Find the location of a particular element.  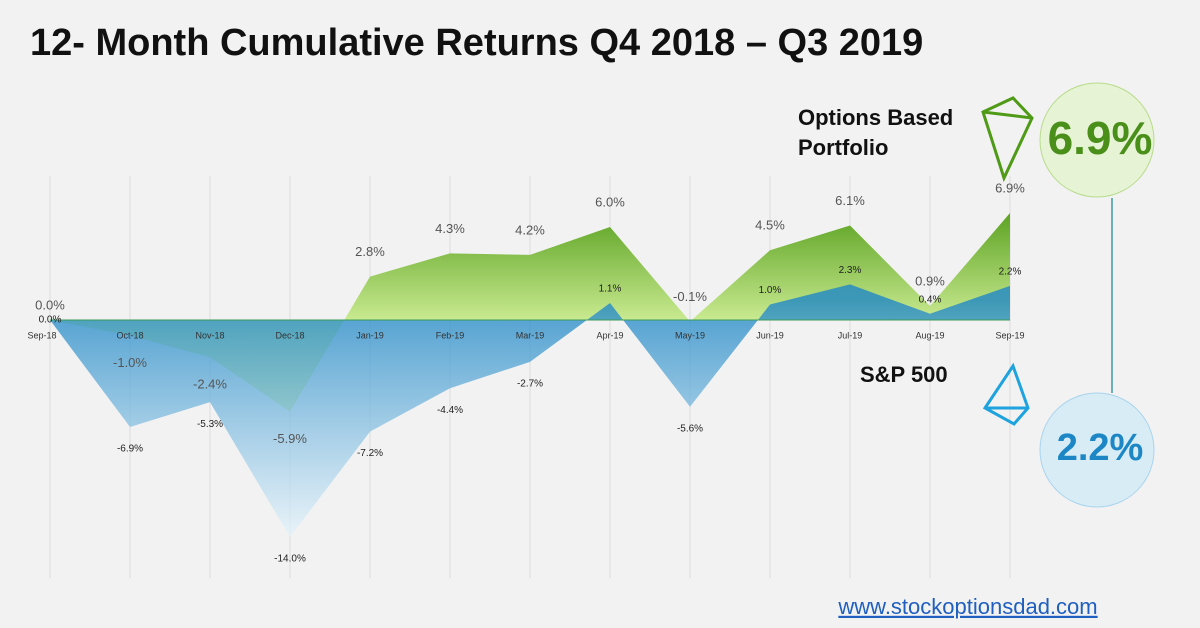

x-tick-label: Feb-19 is located at coordinates (450, 335).